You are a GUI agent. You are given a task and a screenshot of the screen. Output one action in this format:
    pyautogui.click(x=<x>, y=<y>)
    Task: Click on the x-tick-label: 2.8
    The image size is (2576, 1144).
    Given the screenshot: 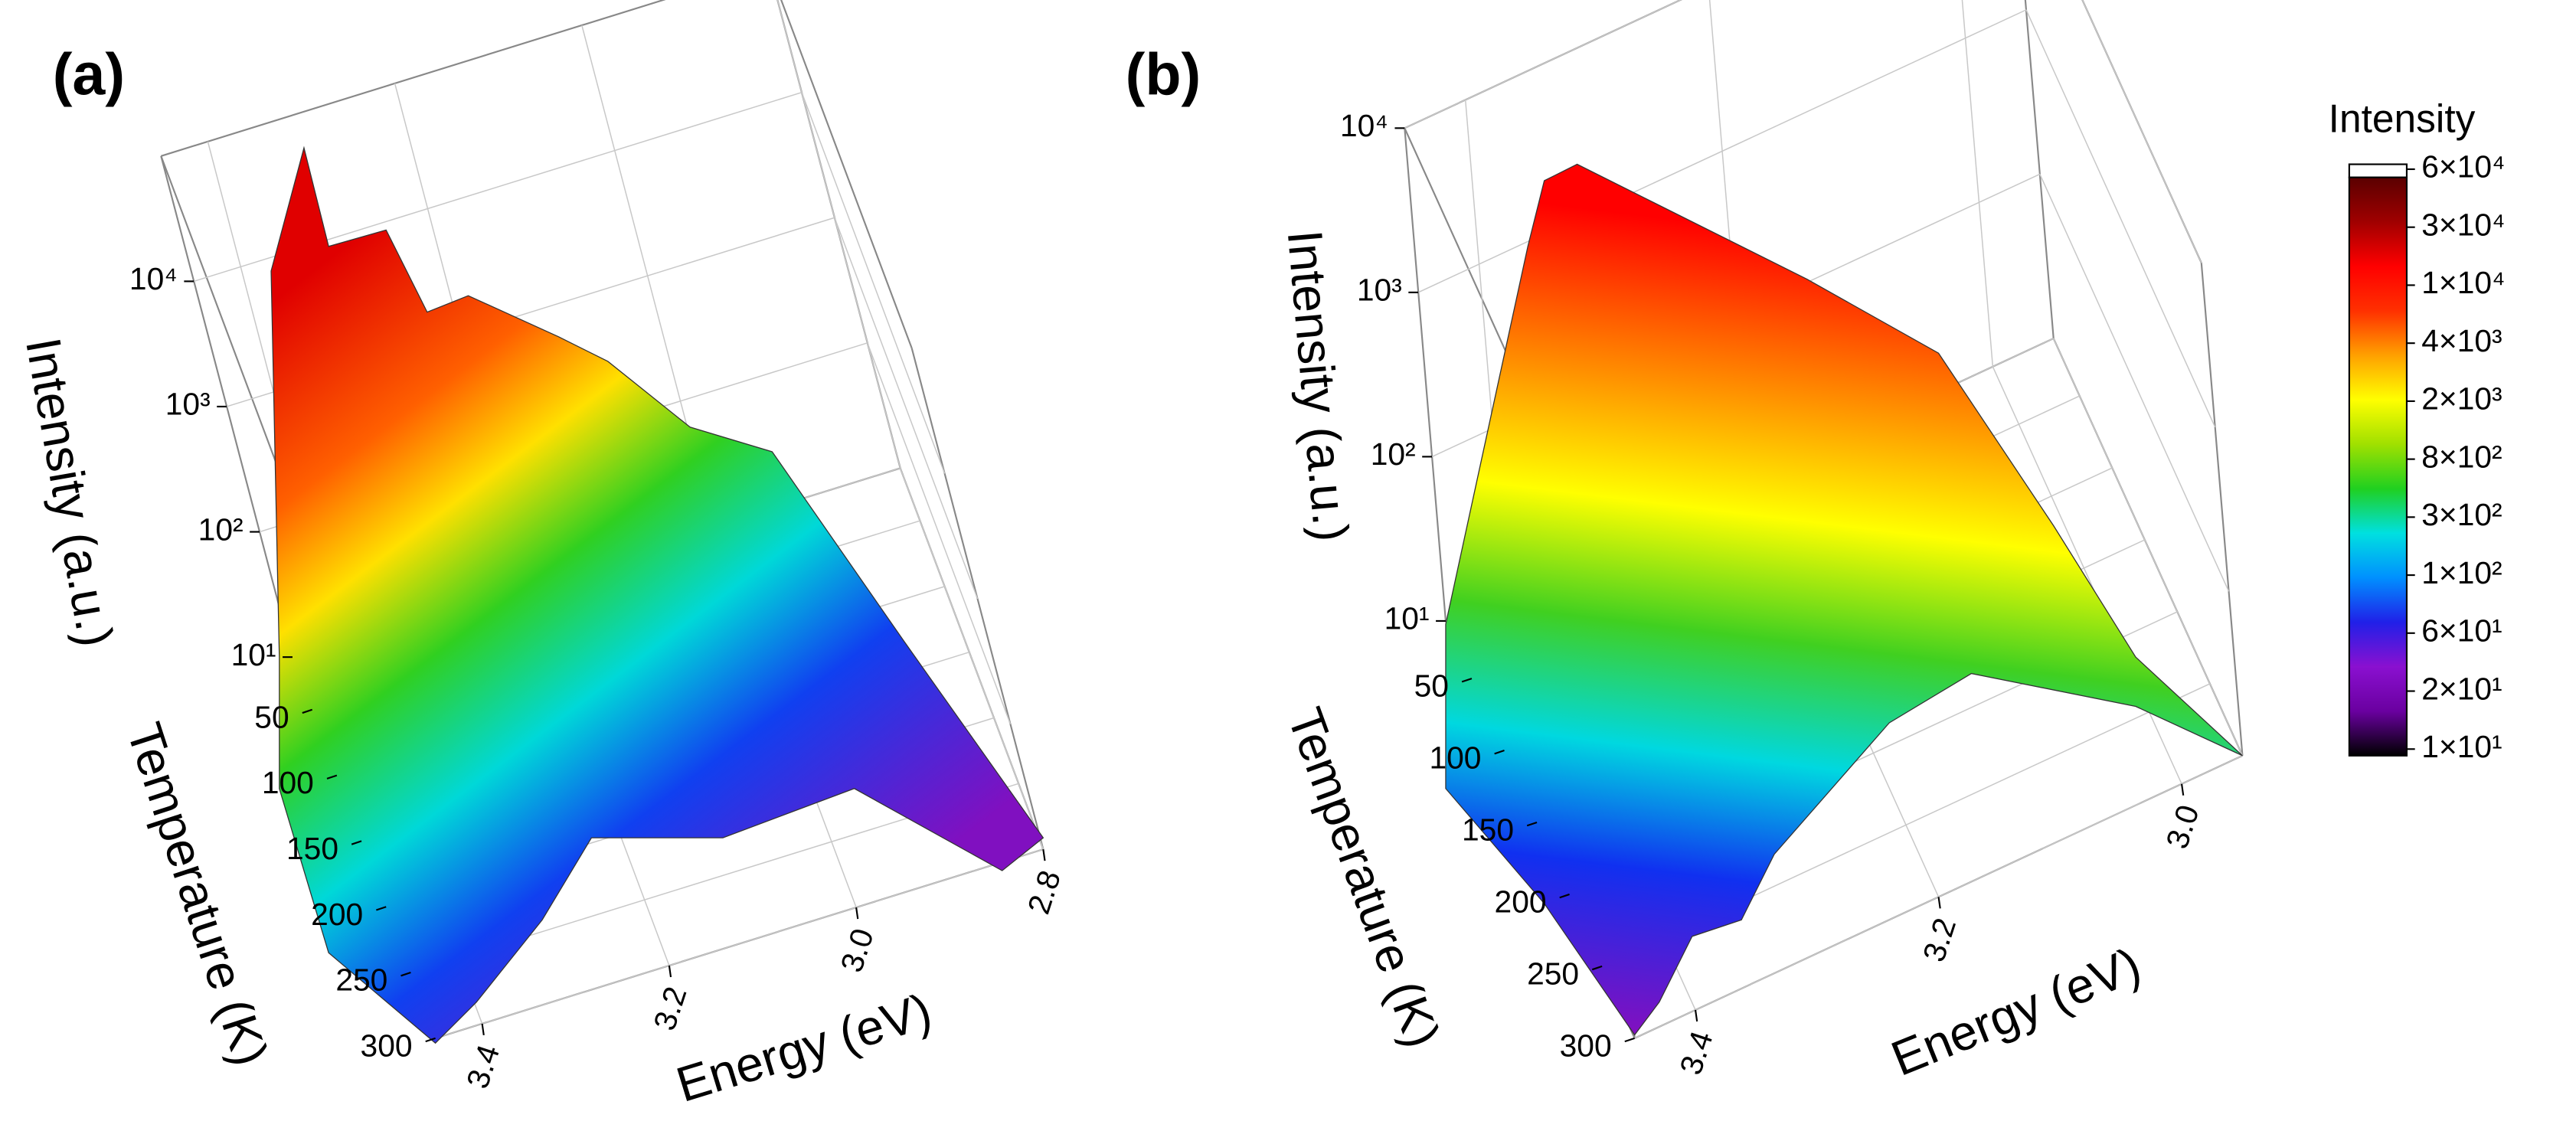 What is the action you would take?
    pyautogui.click(x=1044, y=892)
    